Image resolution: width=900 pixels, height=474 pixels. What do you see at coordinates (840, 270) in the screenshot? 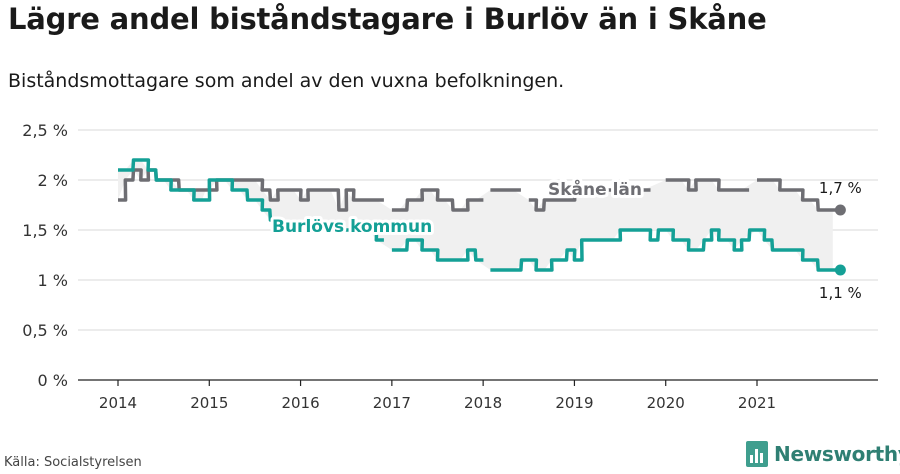
I see `end-point-burlov` at bounding box center [840, 270].